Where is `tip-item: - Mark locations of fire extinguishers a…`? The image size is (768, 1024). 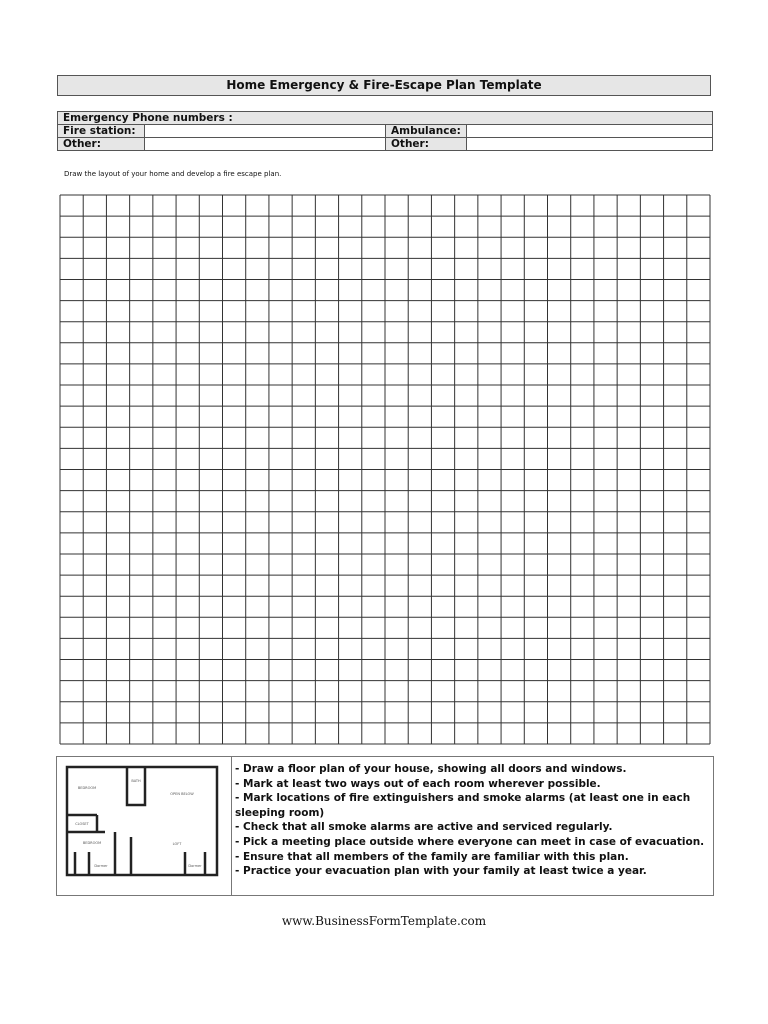 tip-item: - Mark locations of fire extinguishers a… is located at coordinates (463, 805).